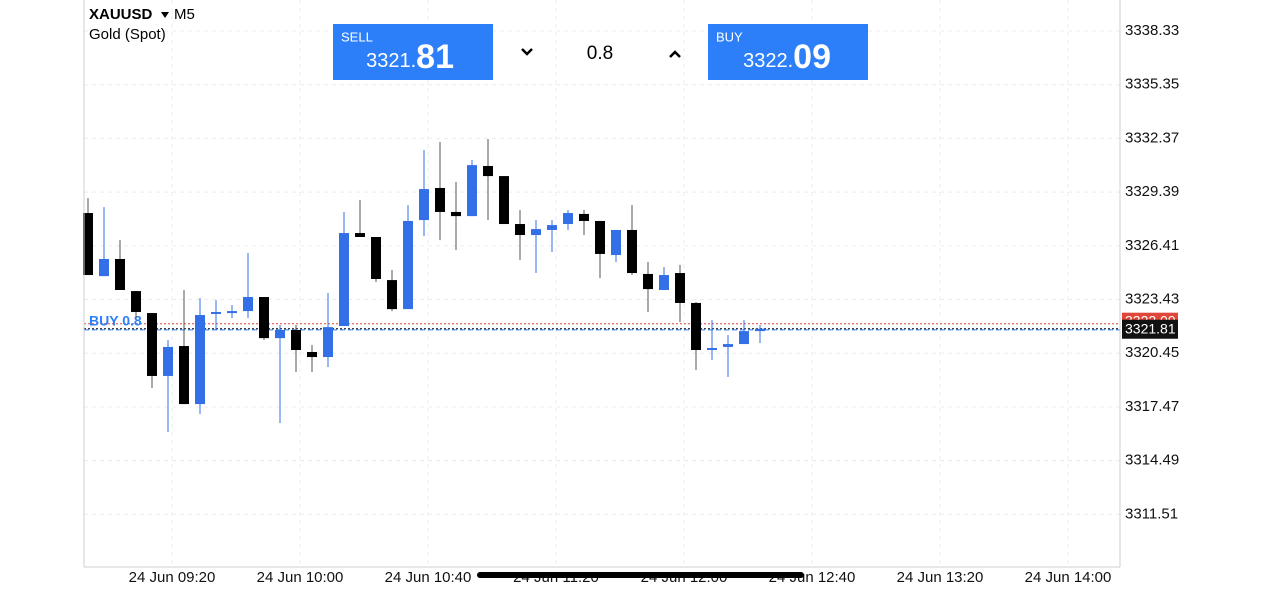 Image resolution: width=1280 pixels, height=589 pixels. Describe the element at coordinates (675, 54) in the screenshot. I see `volume-increase` at that location.